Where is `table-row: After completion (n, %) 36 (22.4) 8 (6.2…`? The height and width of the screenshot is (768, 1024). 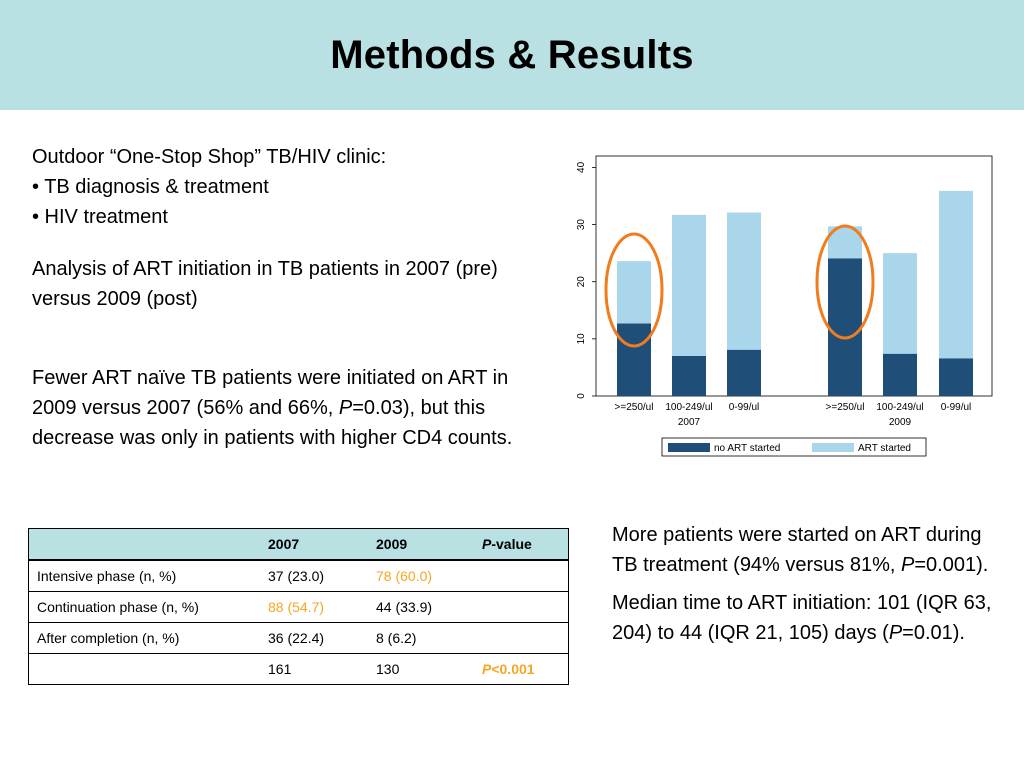
table-row: After completion (n, %) 36 (22.4) 8 (6.2… is located at coordinates (298, 638).